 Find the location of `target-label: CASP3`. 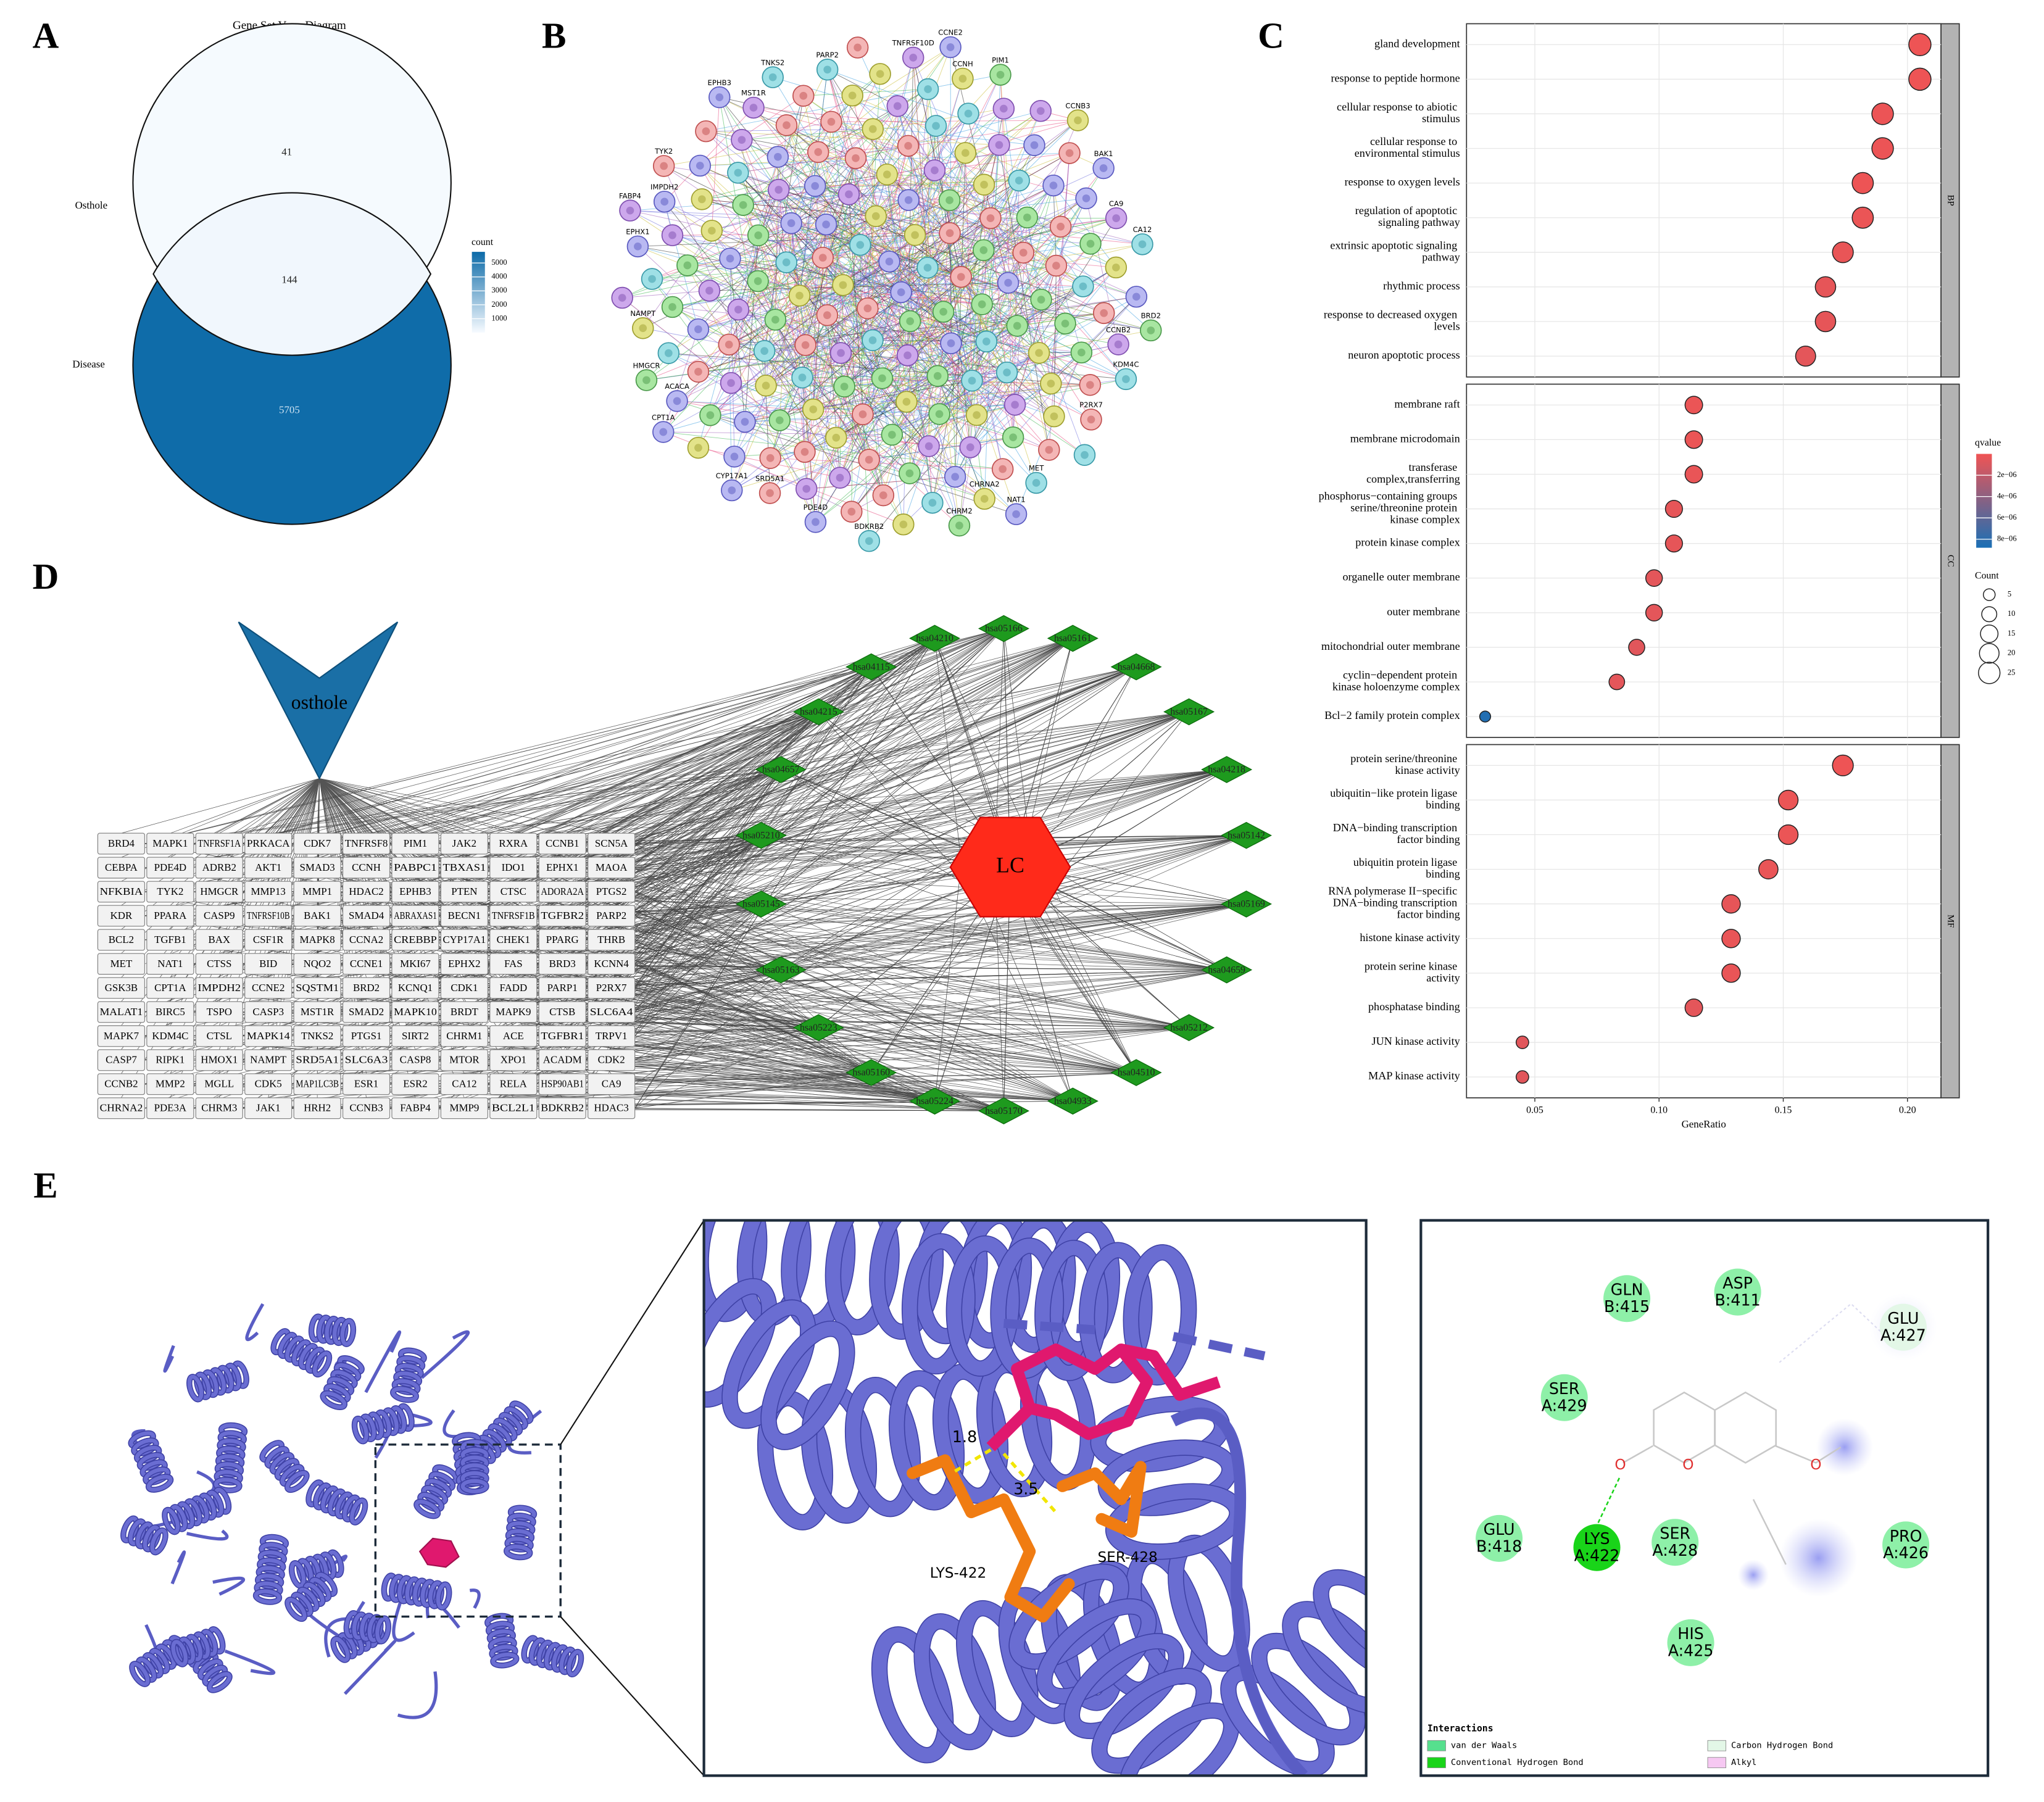

target-label: CASP3 is located at coordinates (268, 1012).